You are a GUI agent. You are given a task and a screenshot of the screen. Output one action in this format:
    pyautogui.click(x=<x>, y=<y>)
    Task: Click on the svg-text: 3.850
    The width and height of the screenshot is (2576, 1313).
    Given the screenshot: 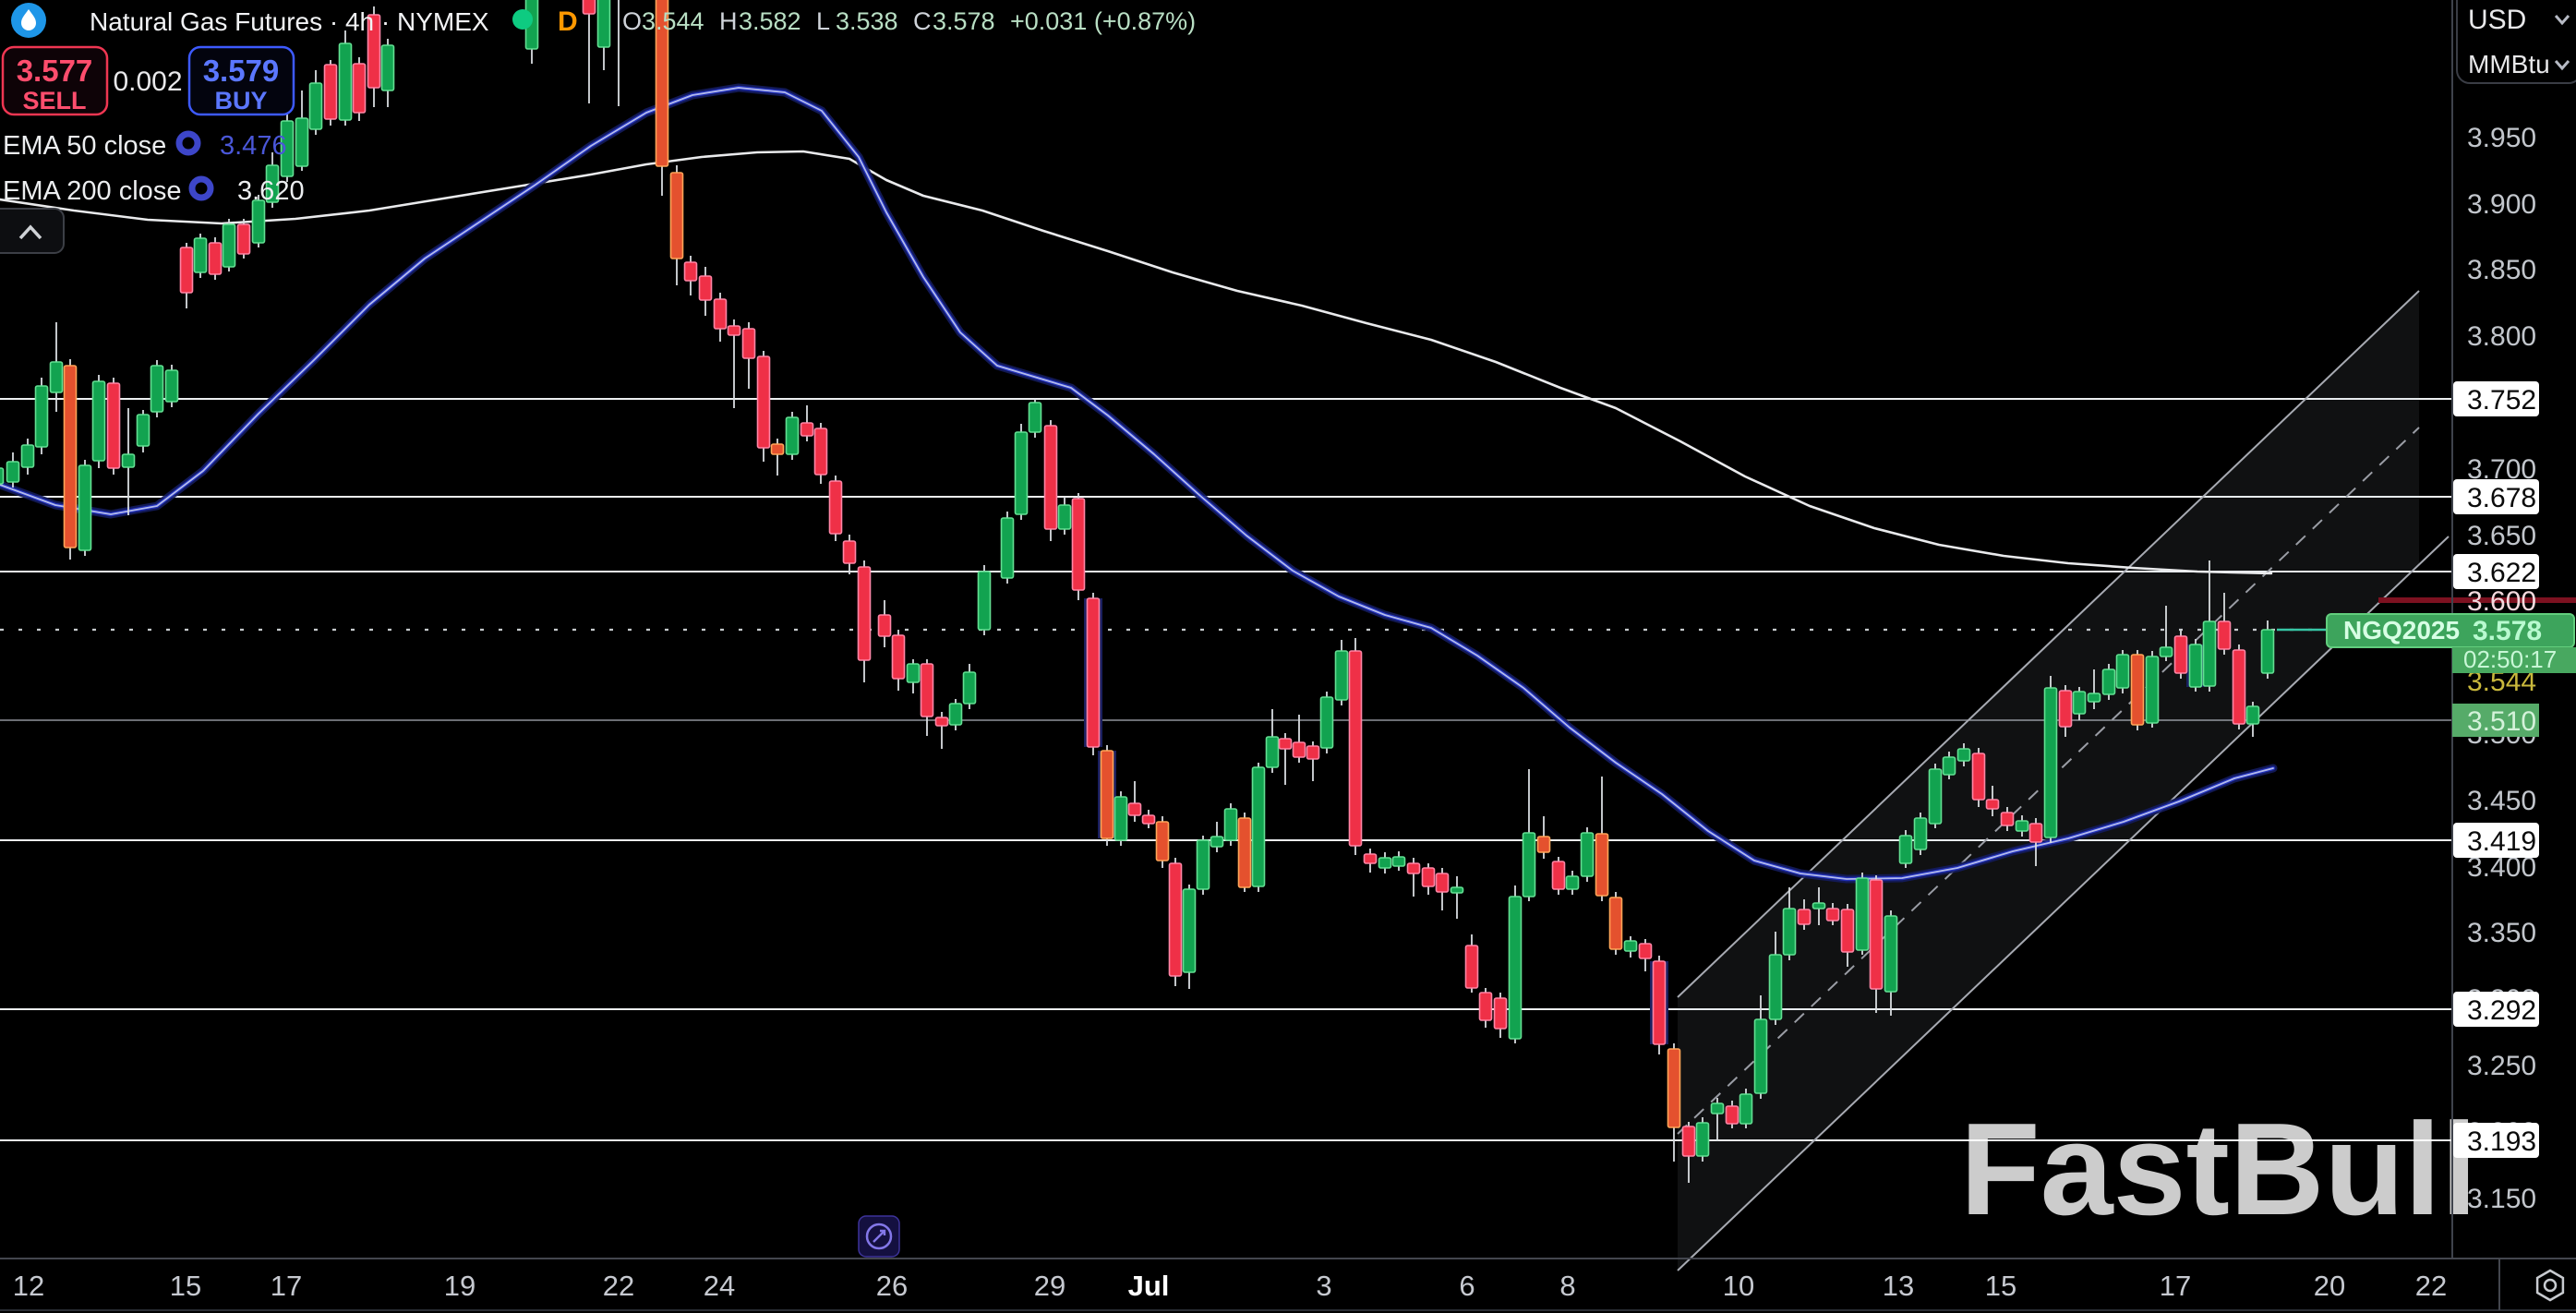 What is the action you would take?
    pyautogui.click(x=2501, y=270)
    